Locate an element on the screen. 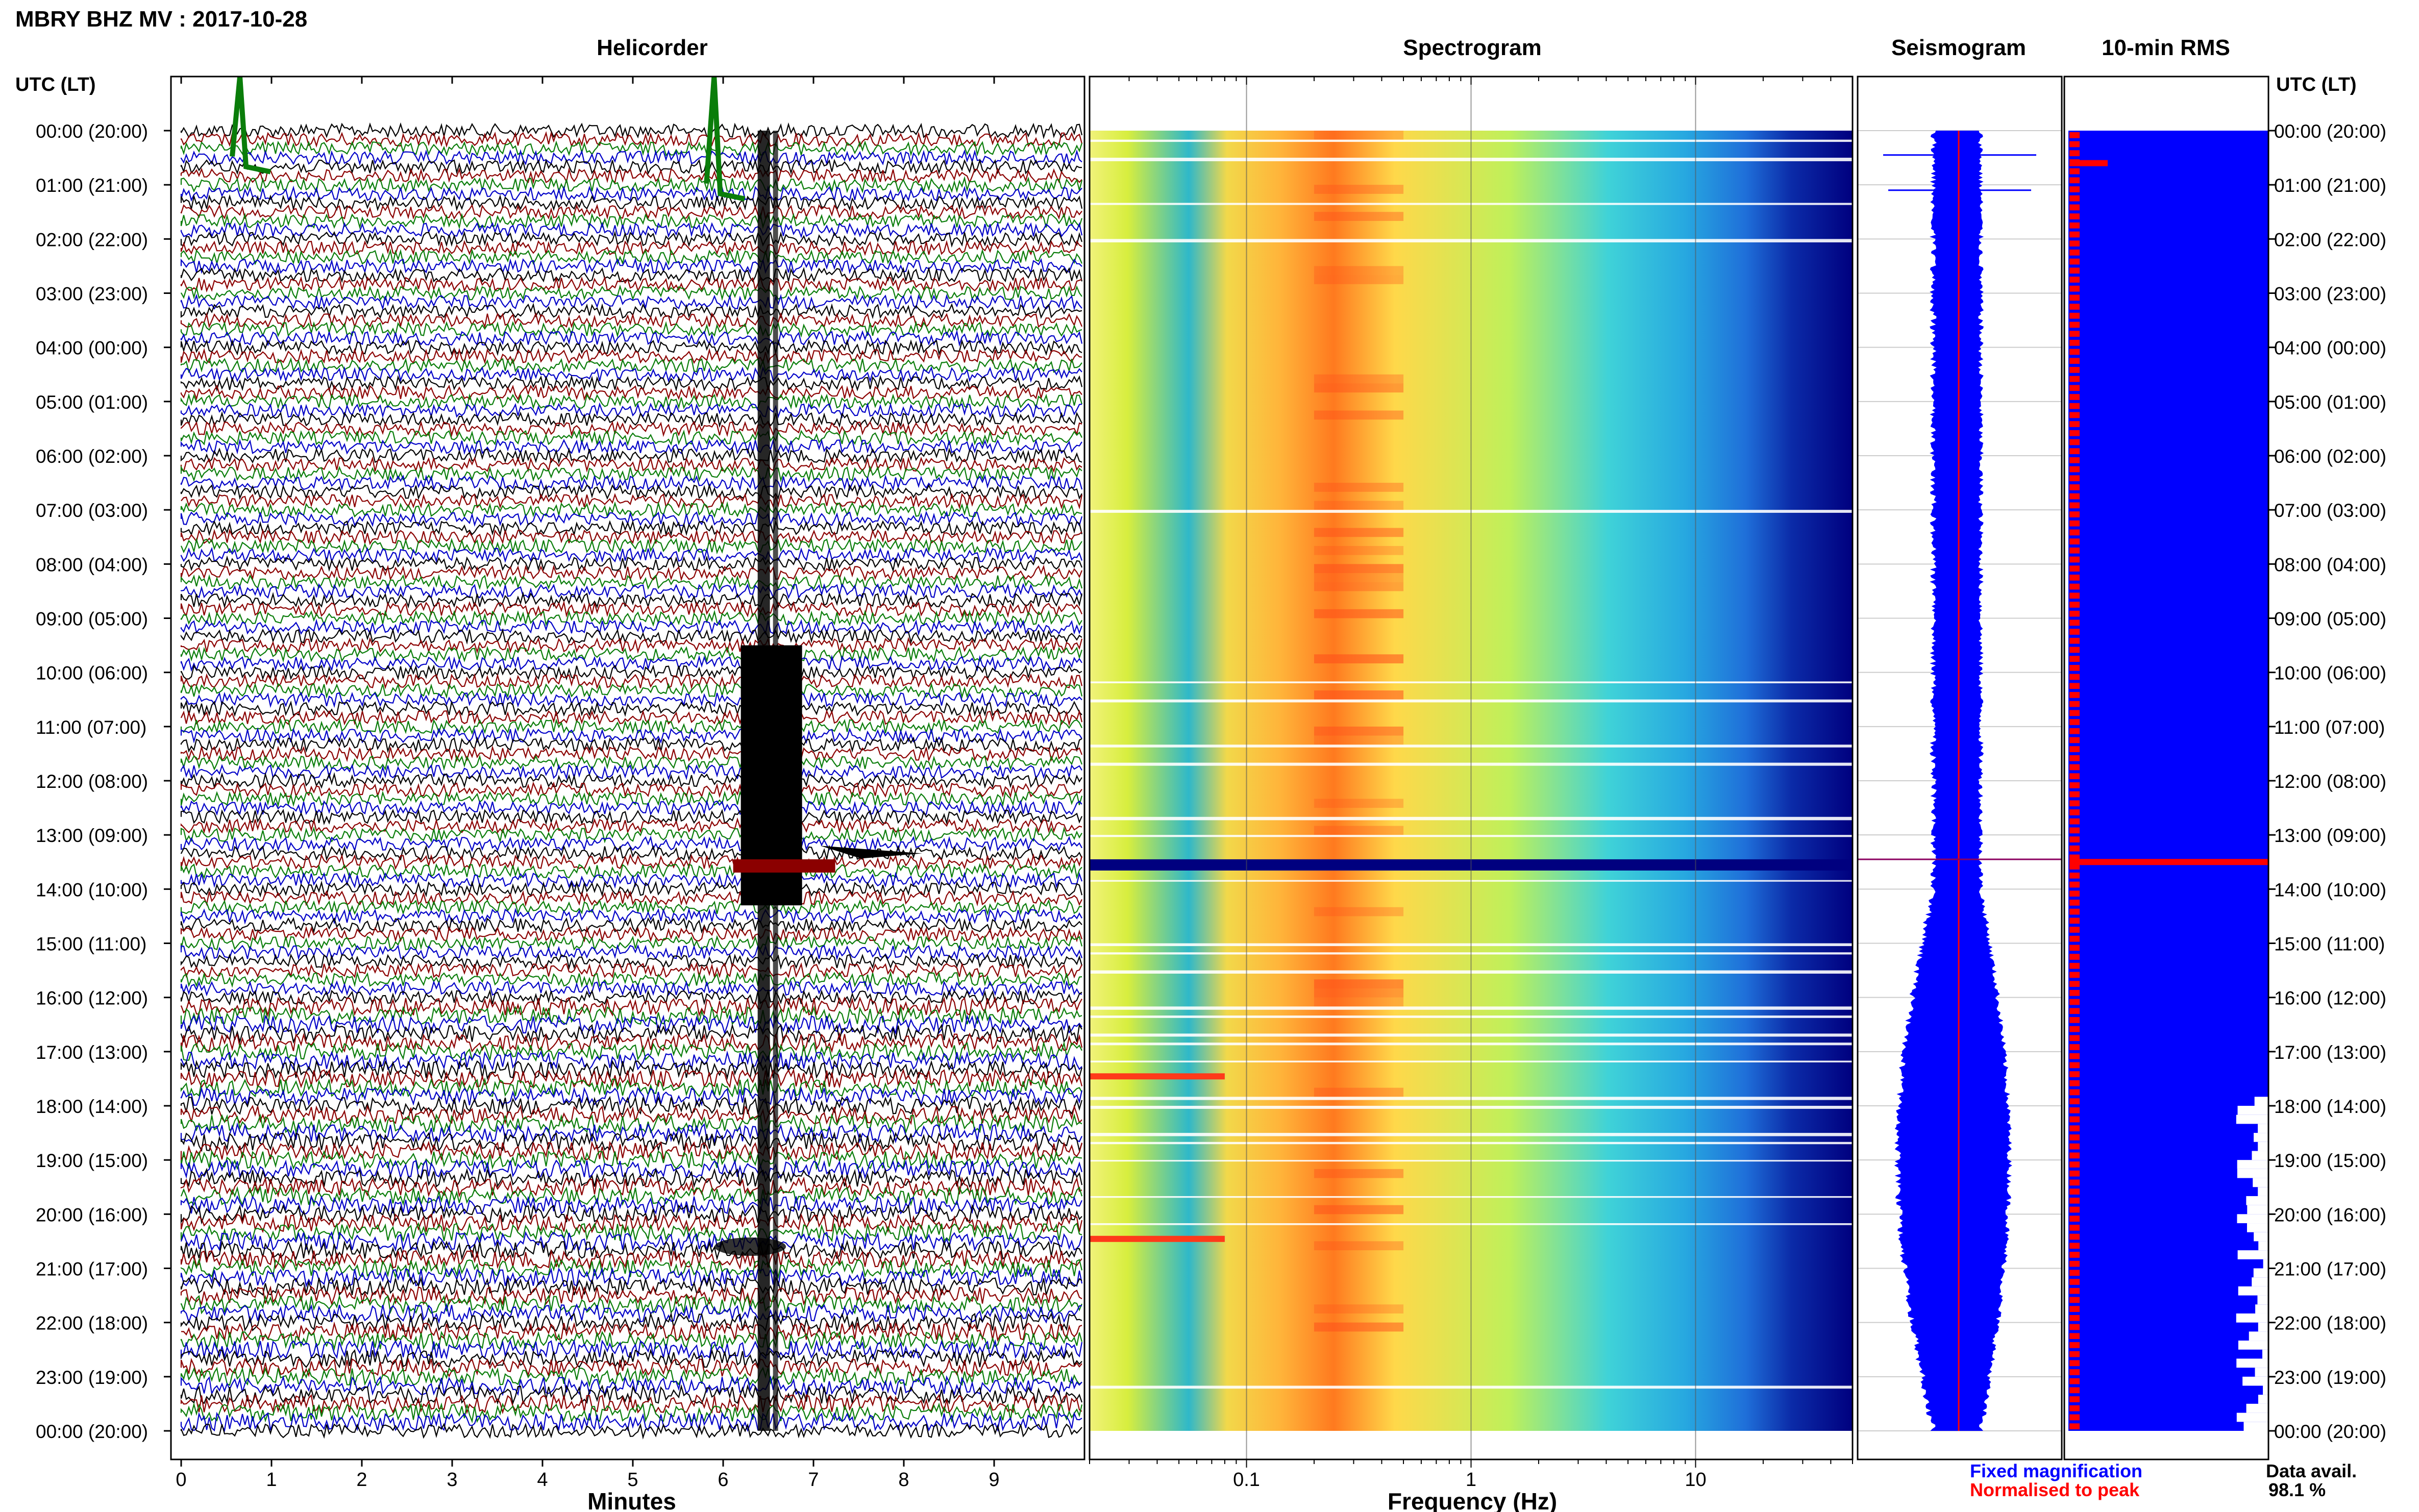 The width and height of the screenshot is (2419, 1512). helicorder-x-tick-label: 9 is located at coordinates (994, 1480).